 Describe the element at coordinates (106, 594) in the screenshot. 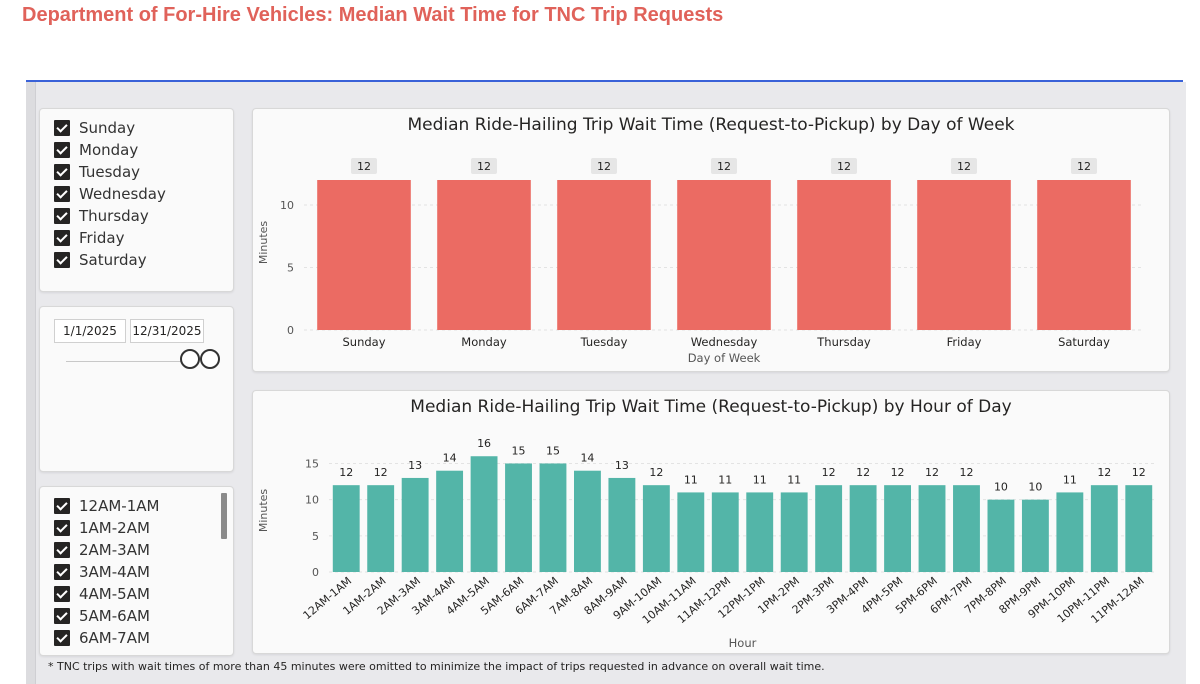

I see `hour-slicer-option: 4AM-5AM` at that location.